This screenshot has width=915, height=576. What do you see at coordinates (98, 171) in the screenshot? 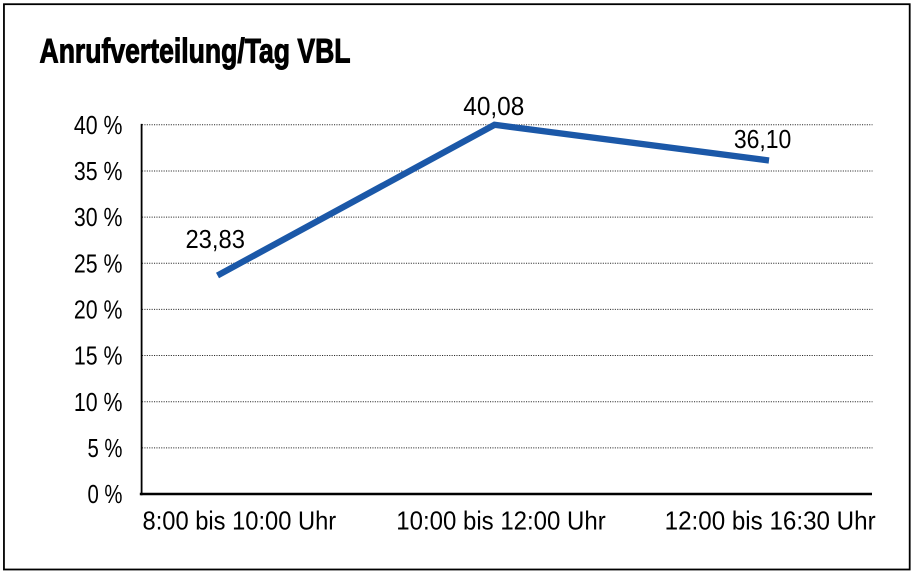
I see `svg-text: 35 %` at bounding box center [98, 171].